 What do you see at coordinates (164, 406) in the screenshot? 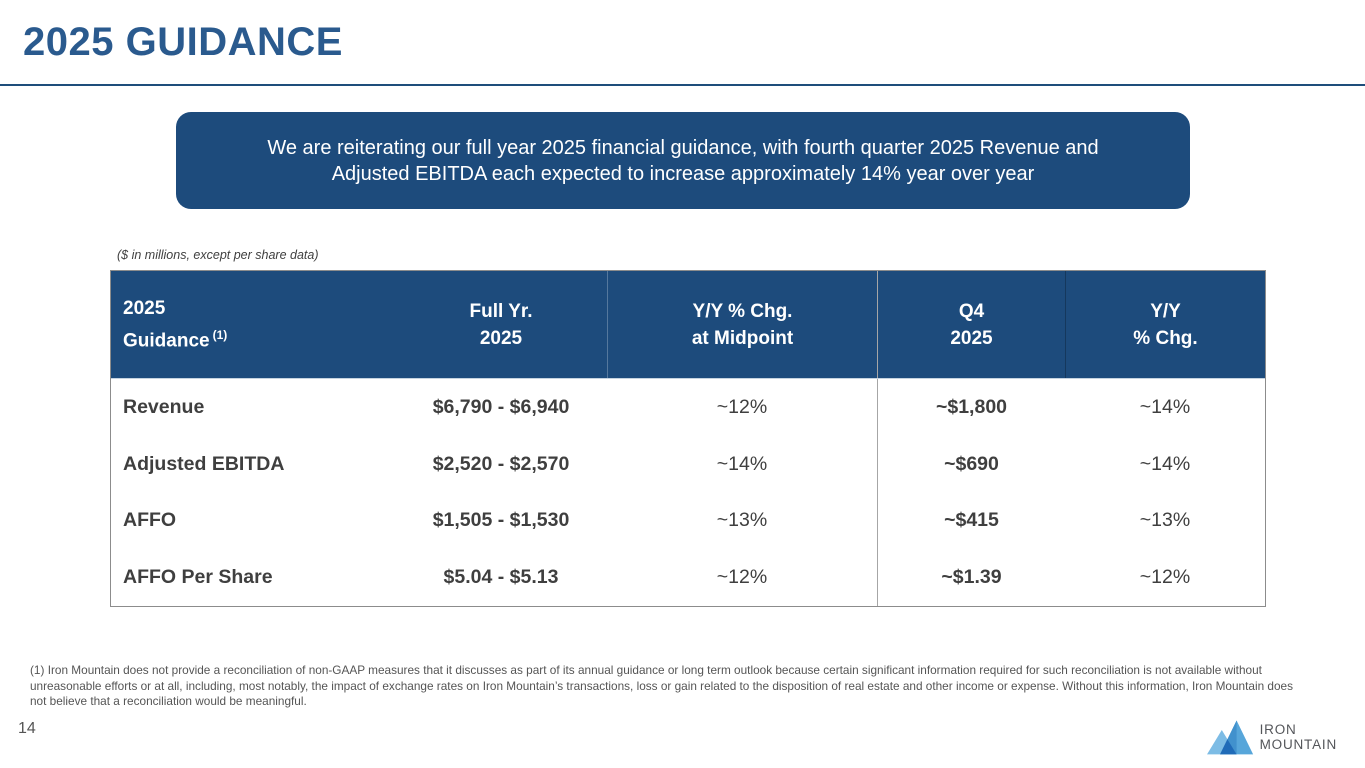
I see `row-label: Revenue` at bounding box center [164, 406].